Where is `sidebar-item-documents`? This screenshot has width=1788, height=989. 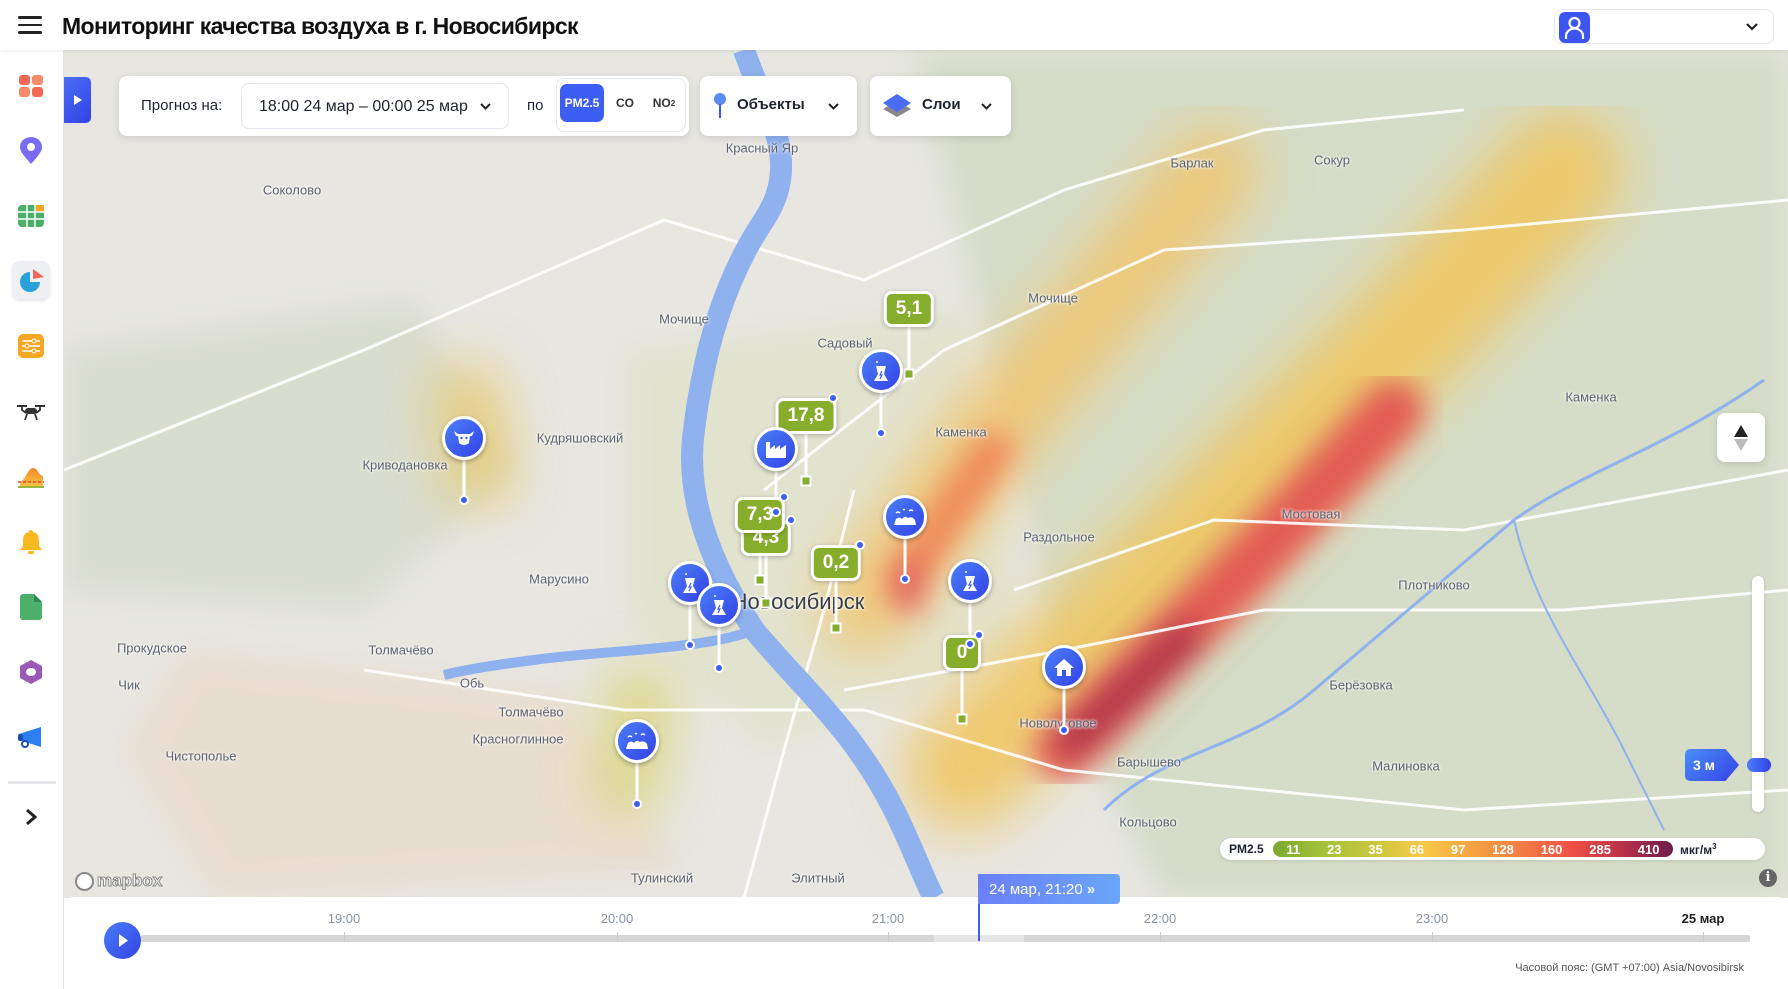
sidebar-item-documents is located at coordinates (31, 607).